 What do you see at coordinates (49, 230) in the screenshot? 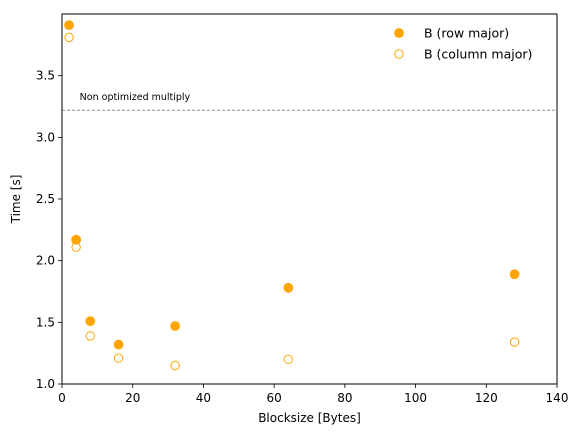
I see `y-axis-ticks: 1.0 1.5 2.0 2.5 3.0 3.5` at bounding box center [49, 230].